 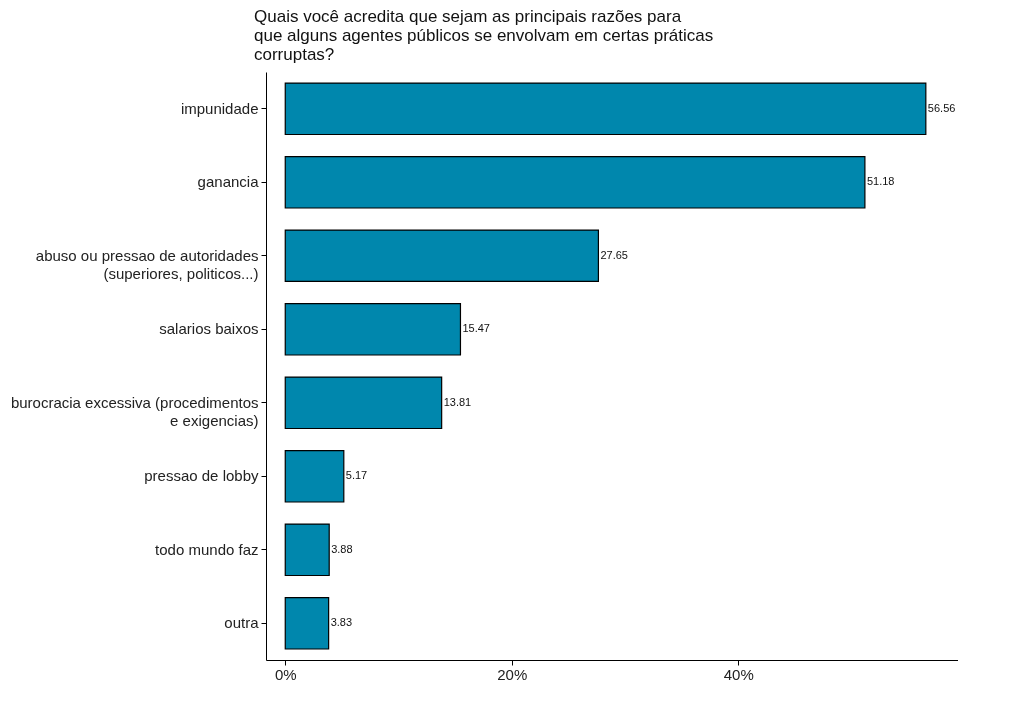 What do you see at coordinates (242, 623) in the screenshot?
I see `y-tick-label: outra` at bounding box center [242, 623].